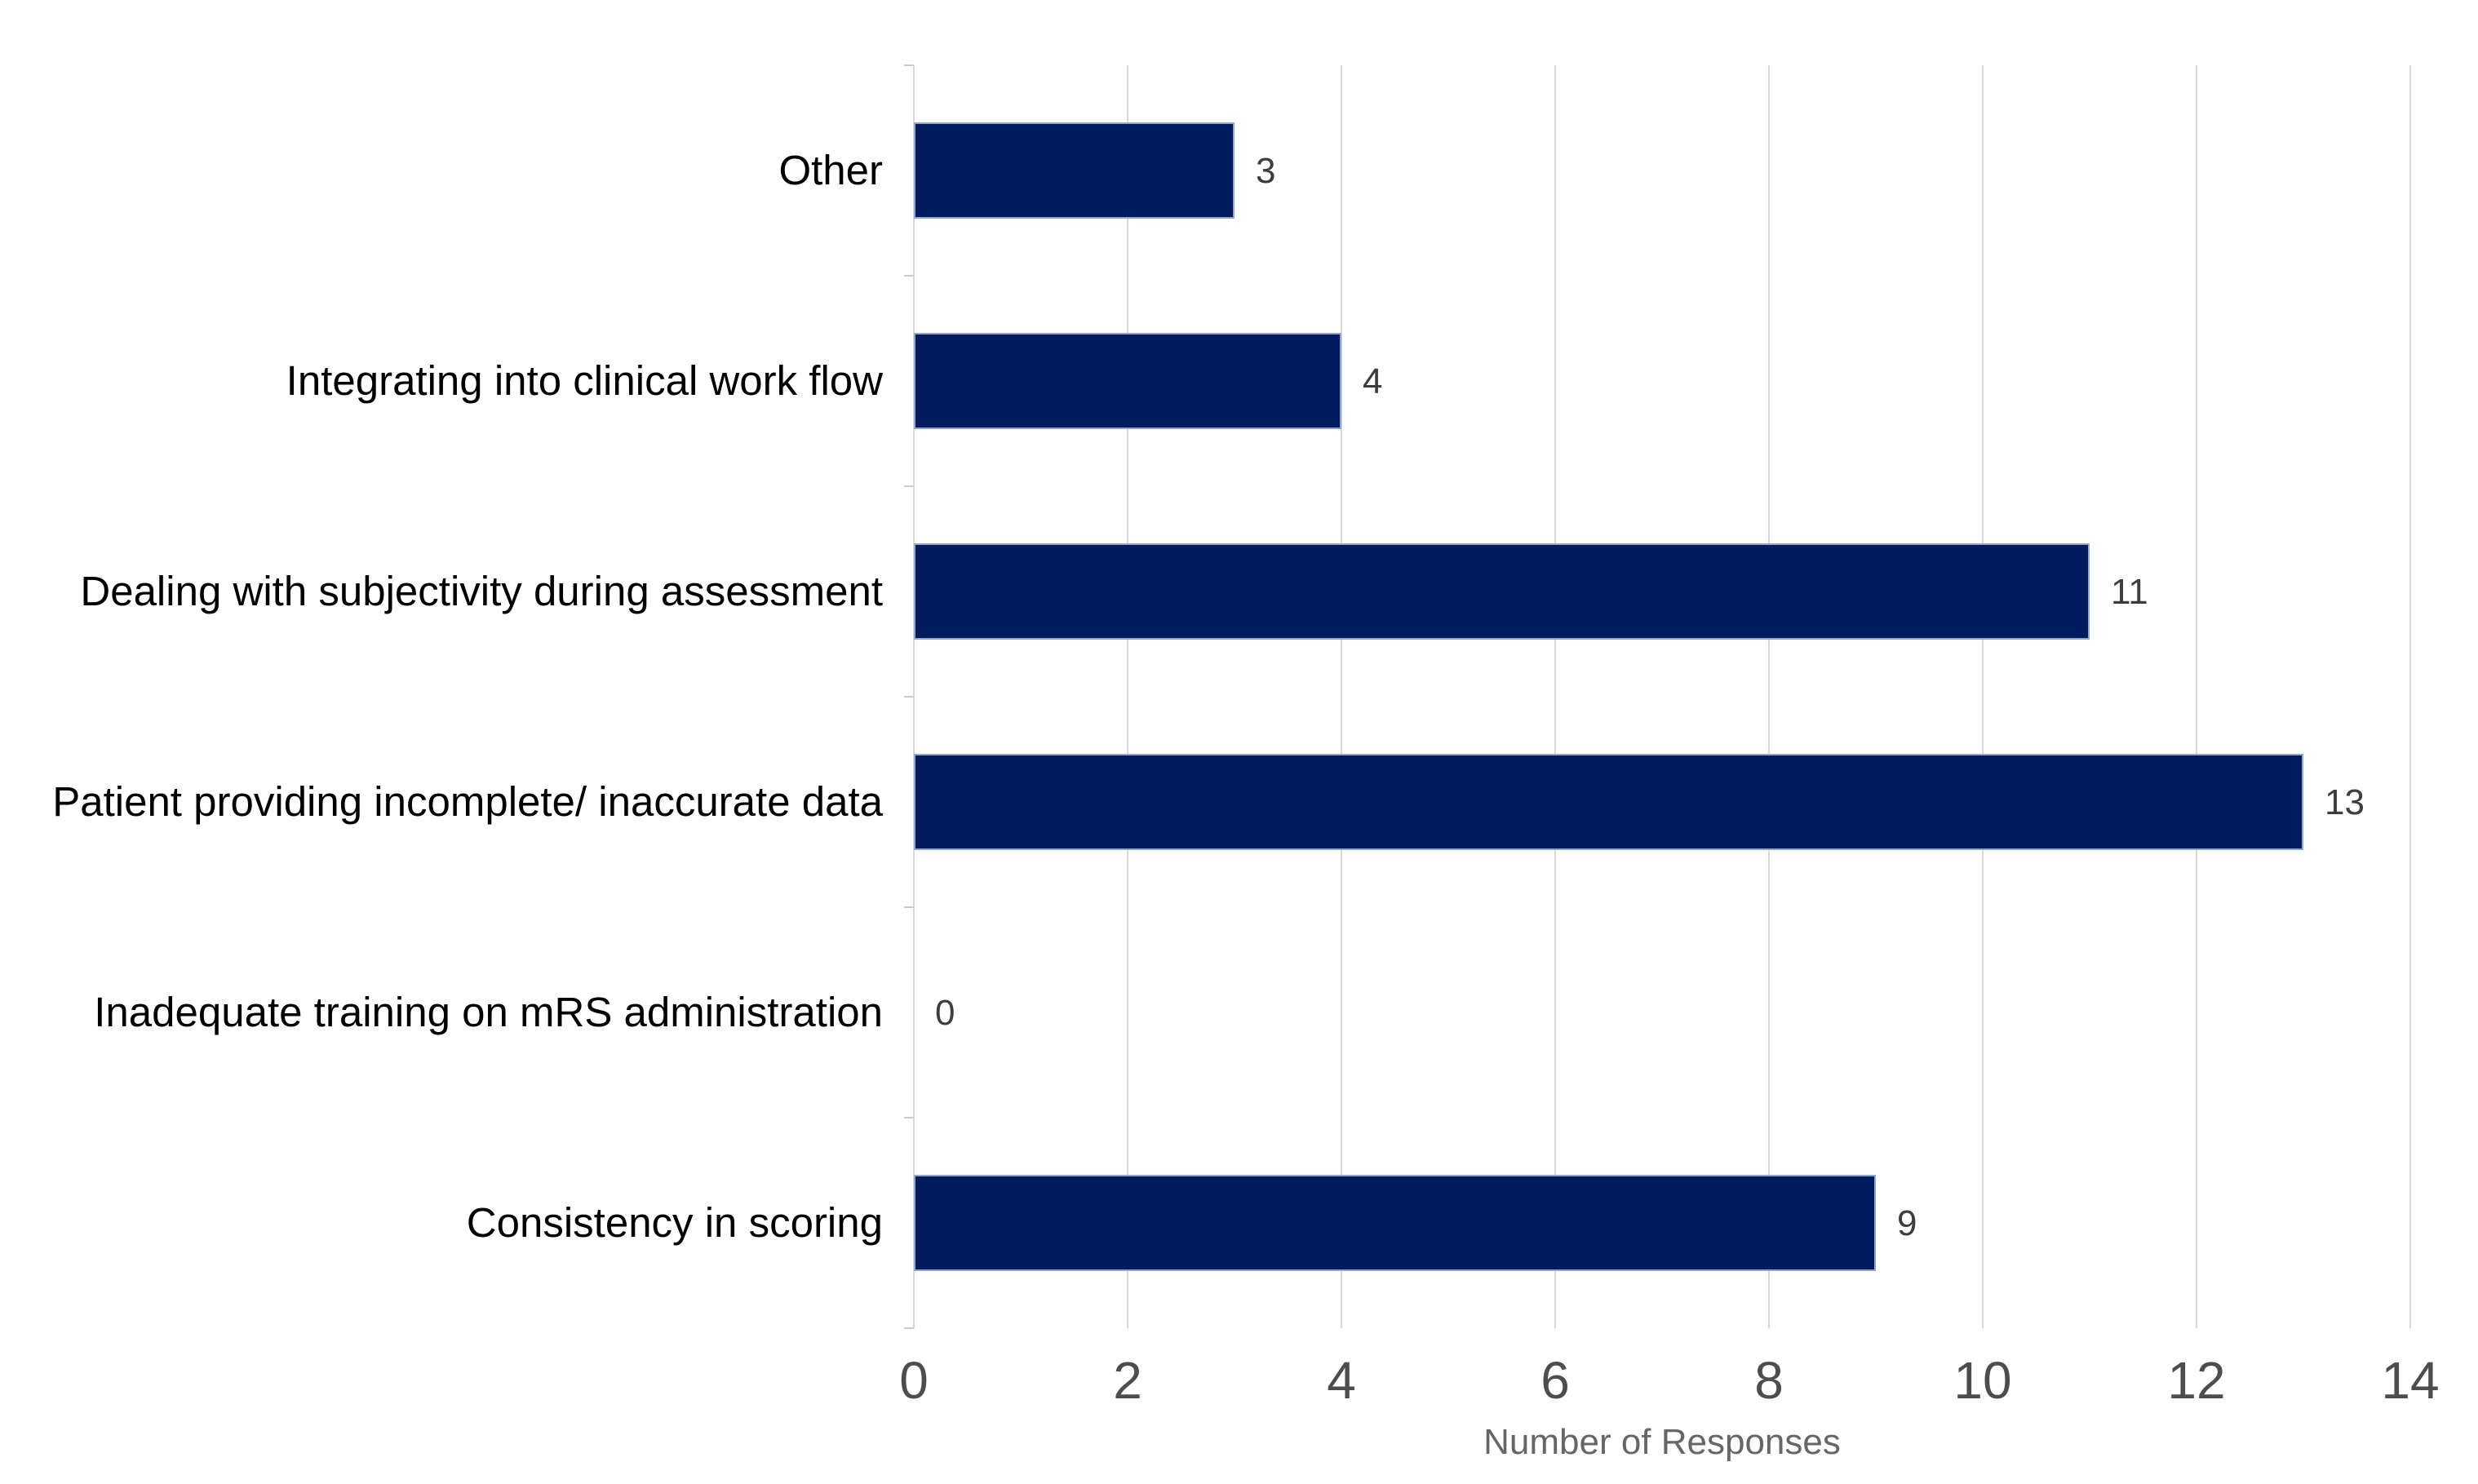 The width and height of the screenshot is (2478, 1484). What do you see at coordinates (1769, 1380) in the screenshot?
I see `x-tick-label: 8` at bounding box center [1769, 1380].